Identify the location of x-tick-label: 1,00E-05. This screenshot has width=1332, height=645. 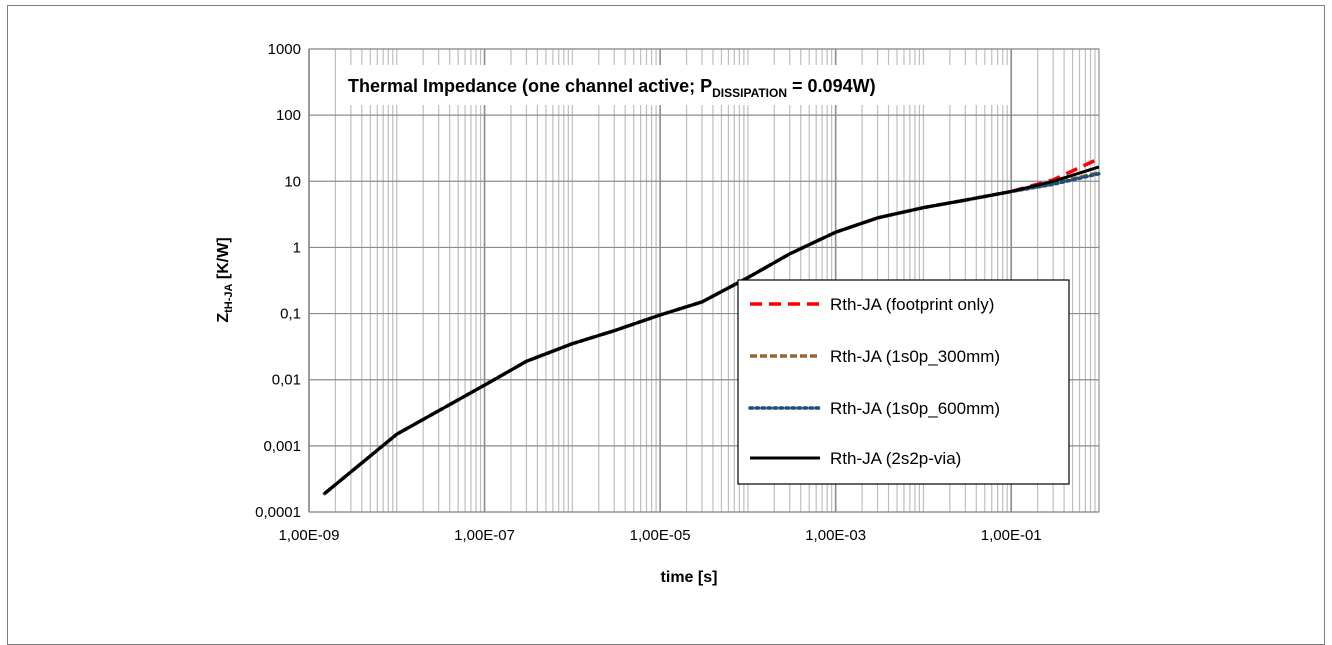
(660, 535).